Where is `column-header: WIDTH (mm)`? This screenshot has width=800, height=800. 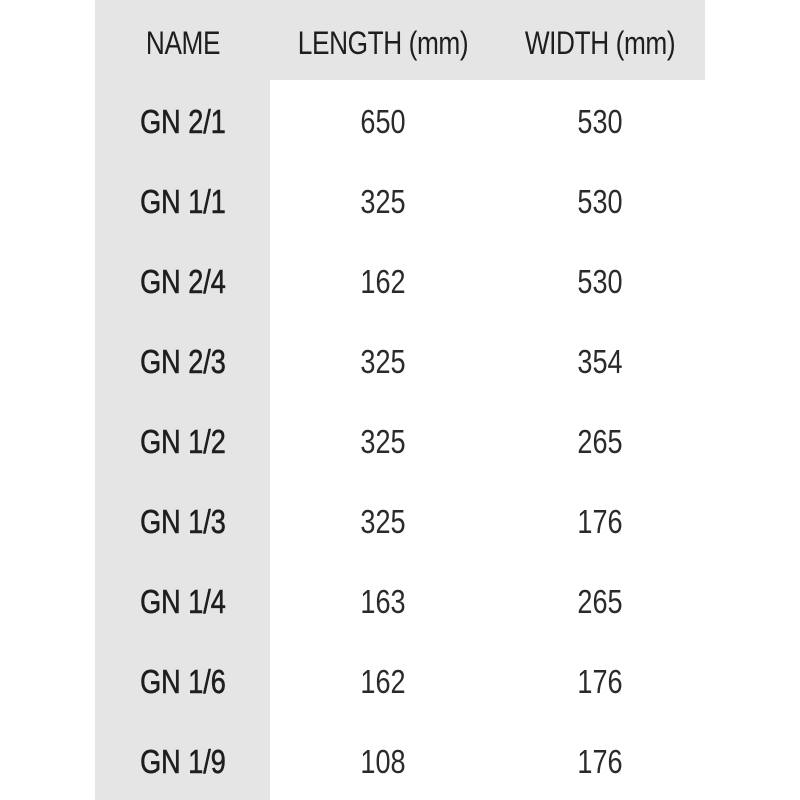
column-header: WIDTH (mm) is located at coordinates (600, 43).